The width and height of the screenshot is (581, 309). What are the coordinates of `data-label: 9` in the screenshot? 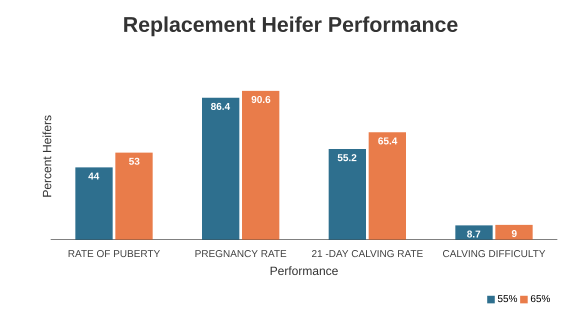 It's located at (514, 234).